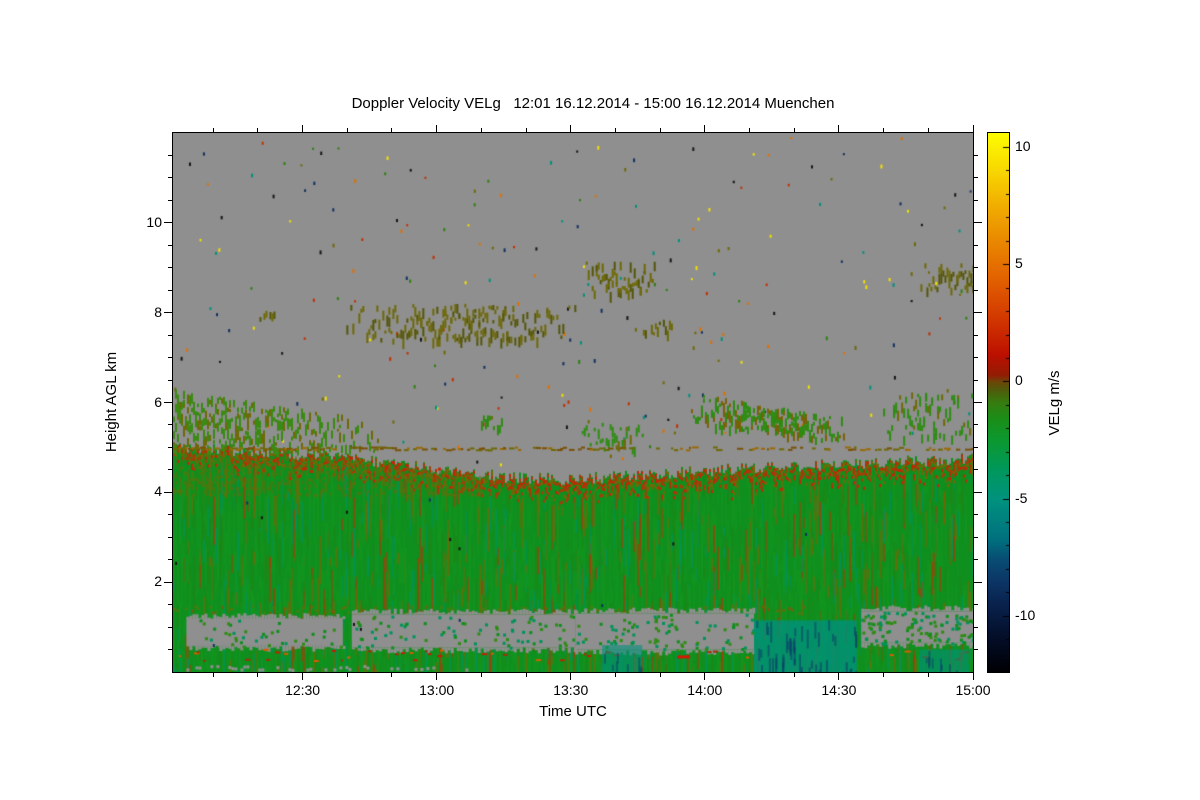 The width and height of the screenshot is (1200, 800). What do you see at coordinates (571, 690) in the screenshot?
I see `x-tick-label: 13:30` at bounding box center [571, 690].